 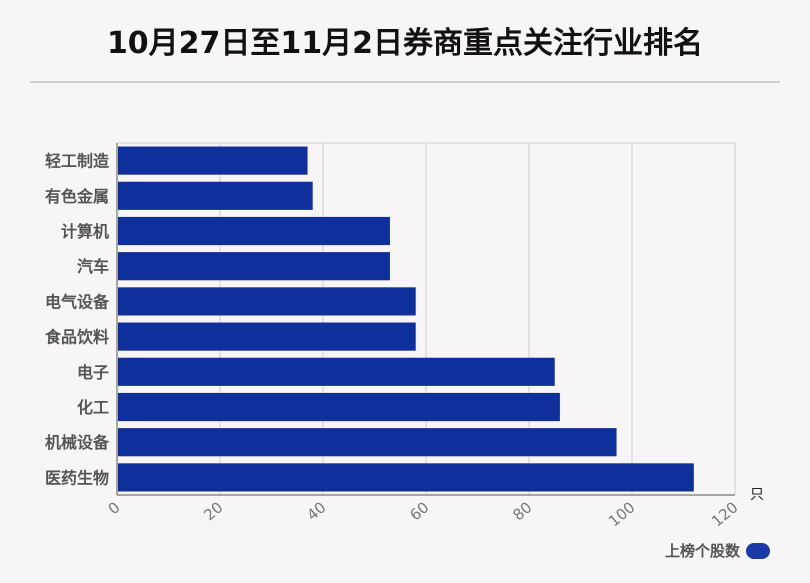 What do you see at coordinates (419, 511) in the screenshot?
I see `x-tick-label: 60` at bounding box center [419, 511].